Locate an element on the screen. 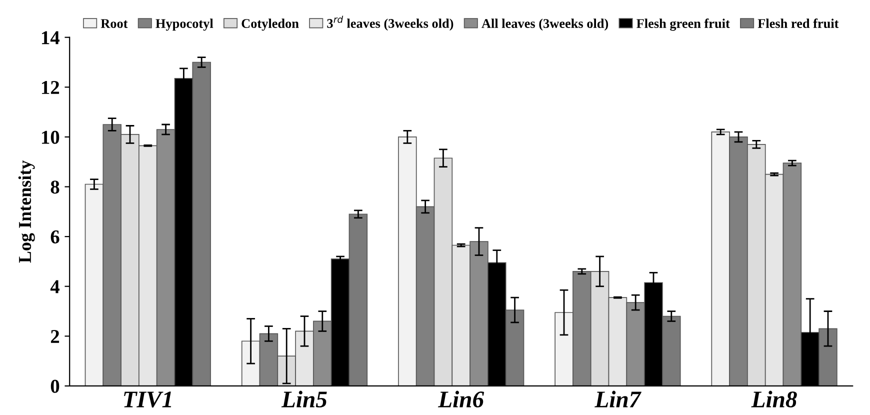 Image resolution: width=870 pixels, height=415 pixels. y-axis-title: Log Intensity is located at coordinates (26, 211).